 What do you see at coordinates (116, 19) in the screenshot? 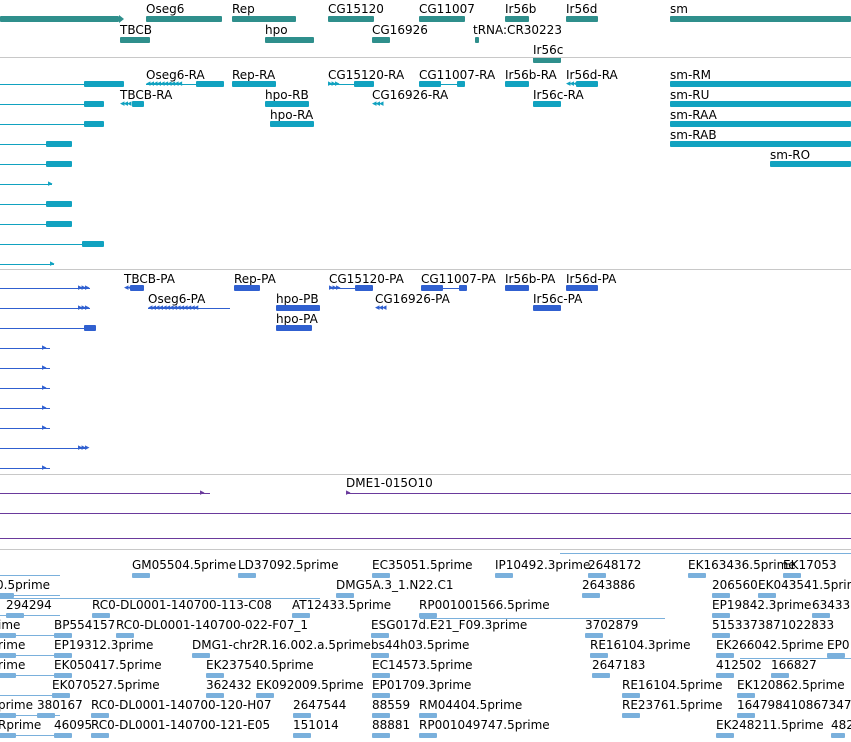
I see `gene-glyph` at bounding box center [116, 19].